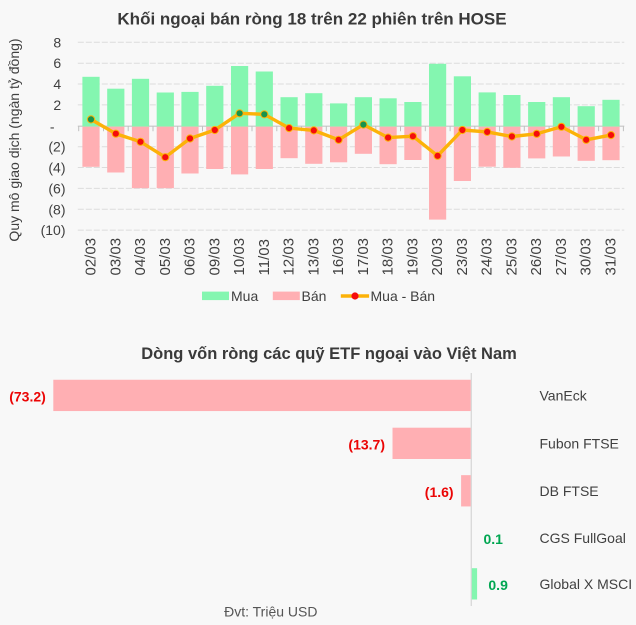 The height and width of the screenshot is (625, 636). Describe the element at coordinates (536, 257) in the screenshot. I see `svg-text: 26/03` at that location.